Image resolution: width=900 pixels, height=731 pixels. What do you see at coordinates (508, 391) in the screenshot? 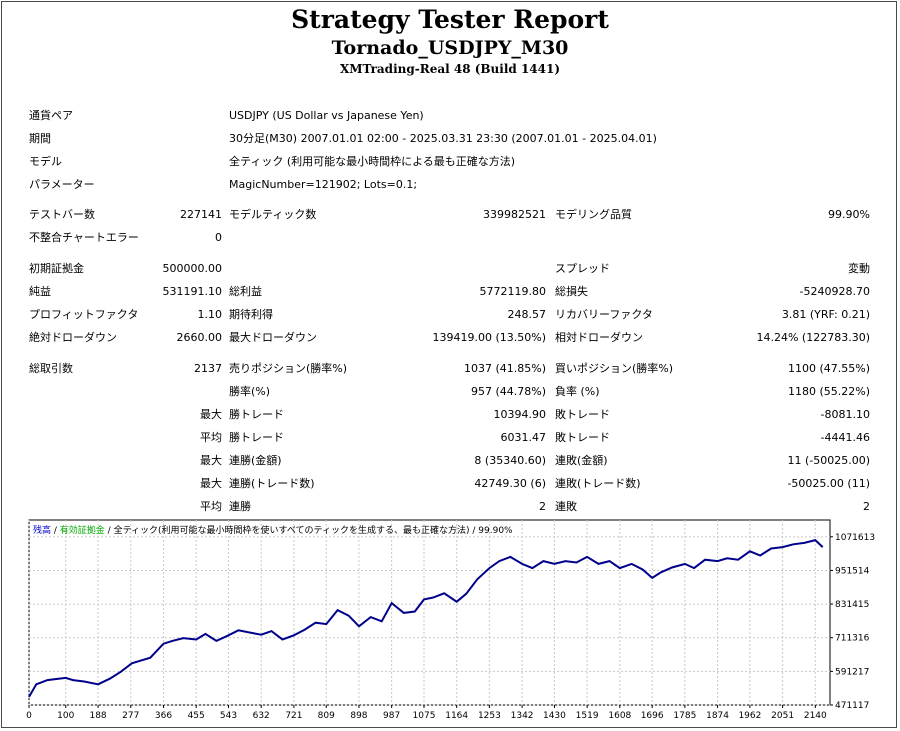
I see `win-pct-value: 957 (44.78%)` at bounding box center [508, 391].